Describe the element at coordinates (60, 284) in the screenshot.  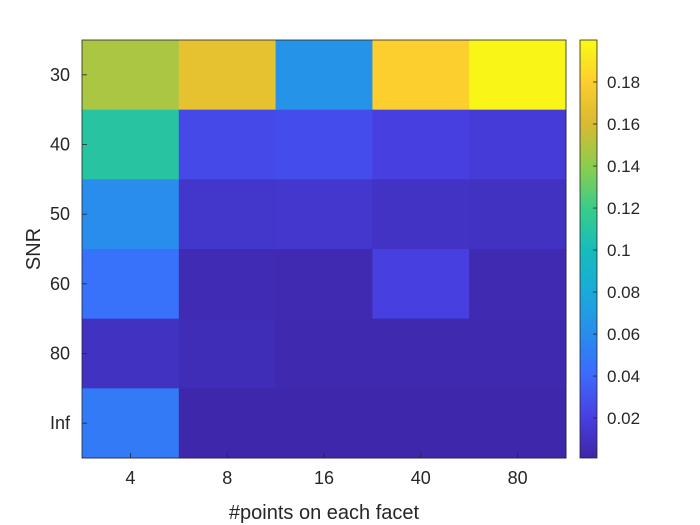
I see `y-tick-label: 60` at that location.